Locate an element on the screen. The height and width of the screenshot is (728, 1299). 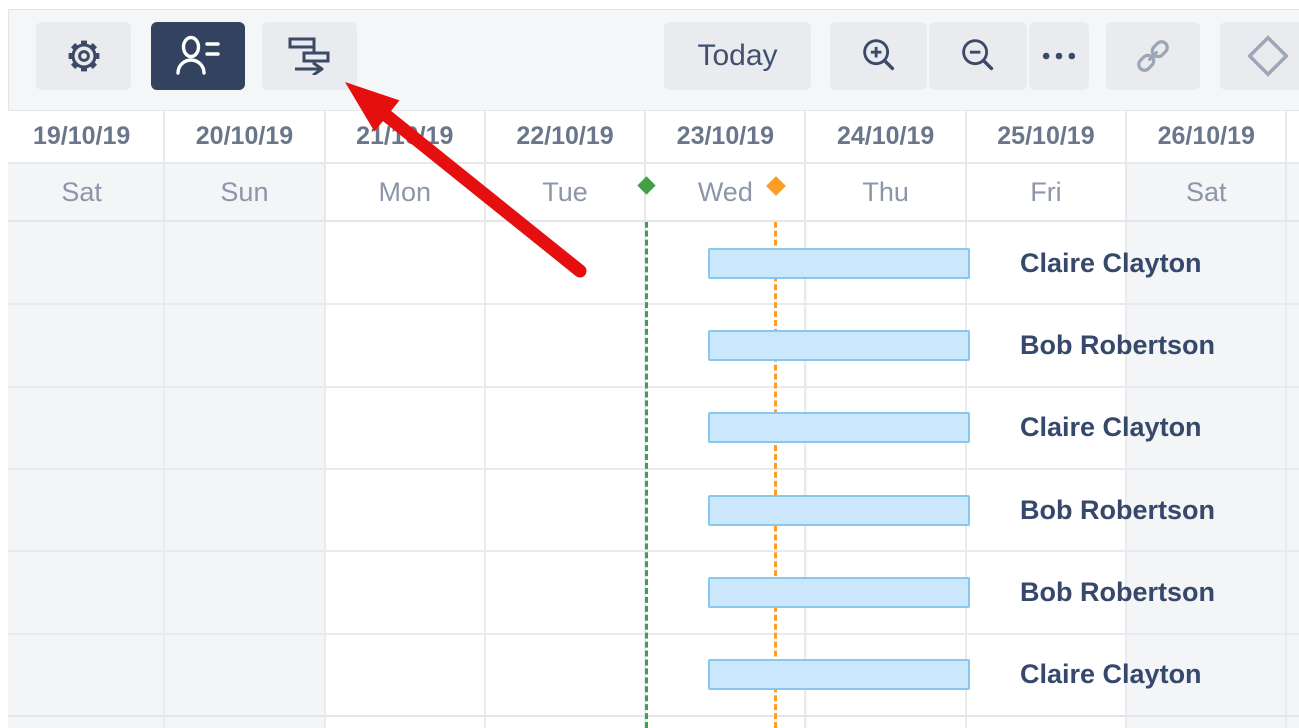
day-label: Thu is located at coordinates (885, 191).